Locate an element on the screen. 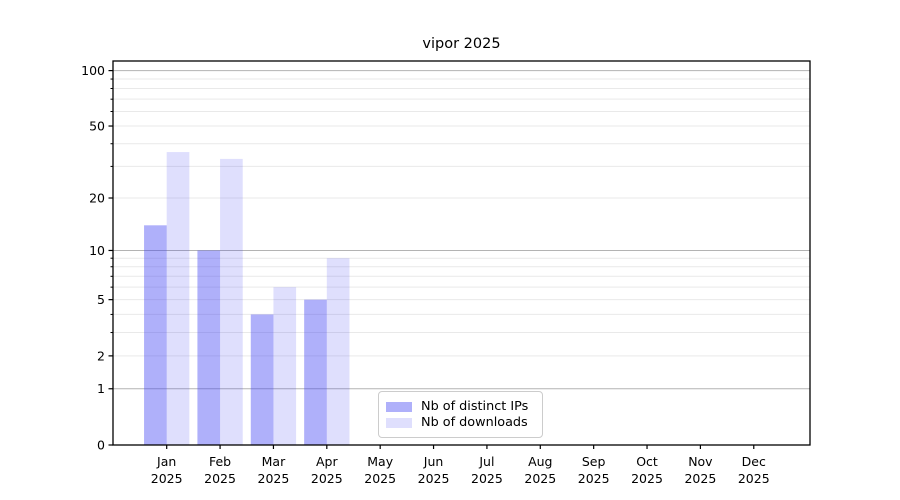  legend-swatch-downloads is located at coordinates (399, 422).